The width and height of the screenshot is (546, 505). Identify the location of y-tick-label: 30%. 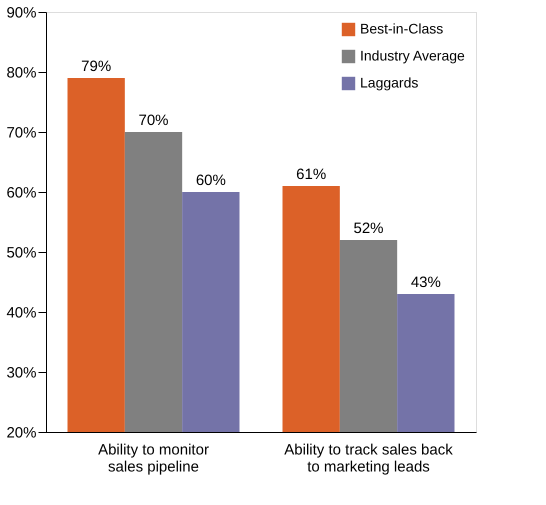
(21, 373).